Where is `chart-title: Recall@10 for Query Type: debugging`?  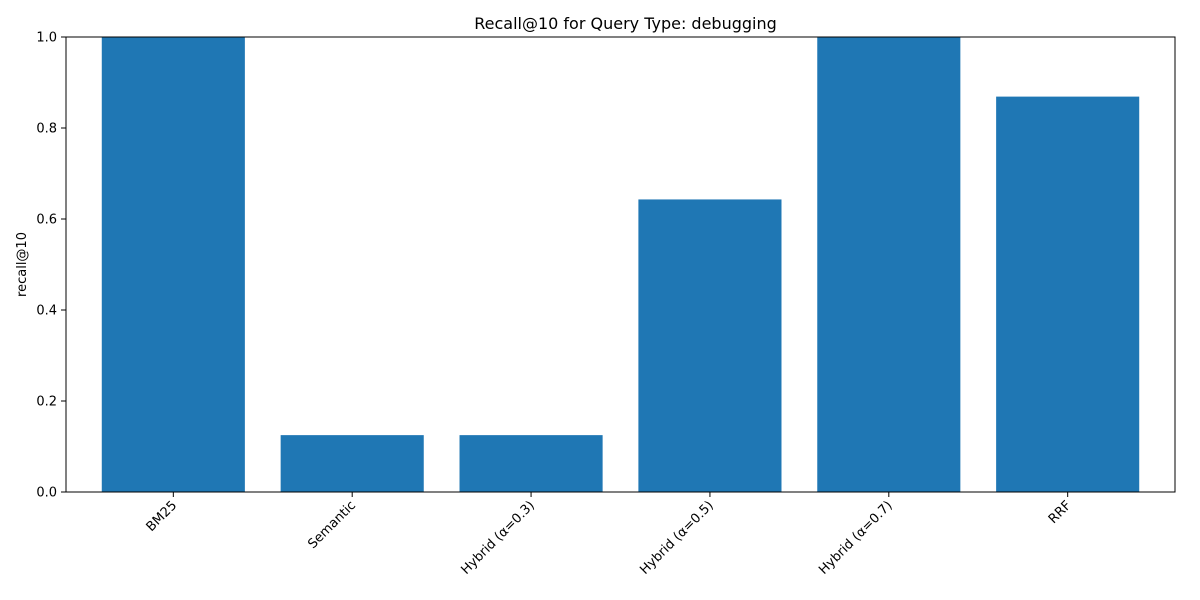 chart-title: Recall@10 for Query Type: debugging is located at coordinates (625, 23).